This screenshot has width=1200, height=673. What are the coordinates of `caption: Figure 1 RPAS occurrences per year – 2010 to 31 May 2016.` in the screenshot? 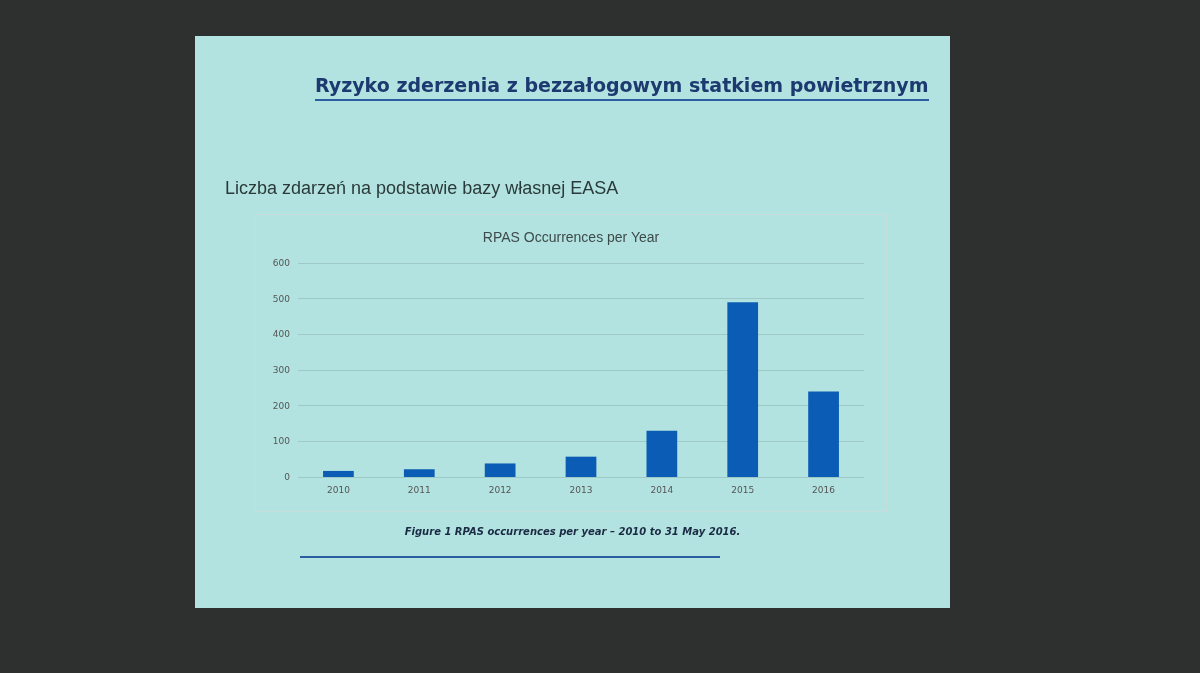 It's located at (572, 531).